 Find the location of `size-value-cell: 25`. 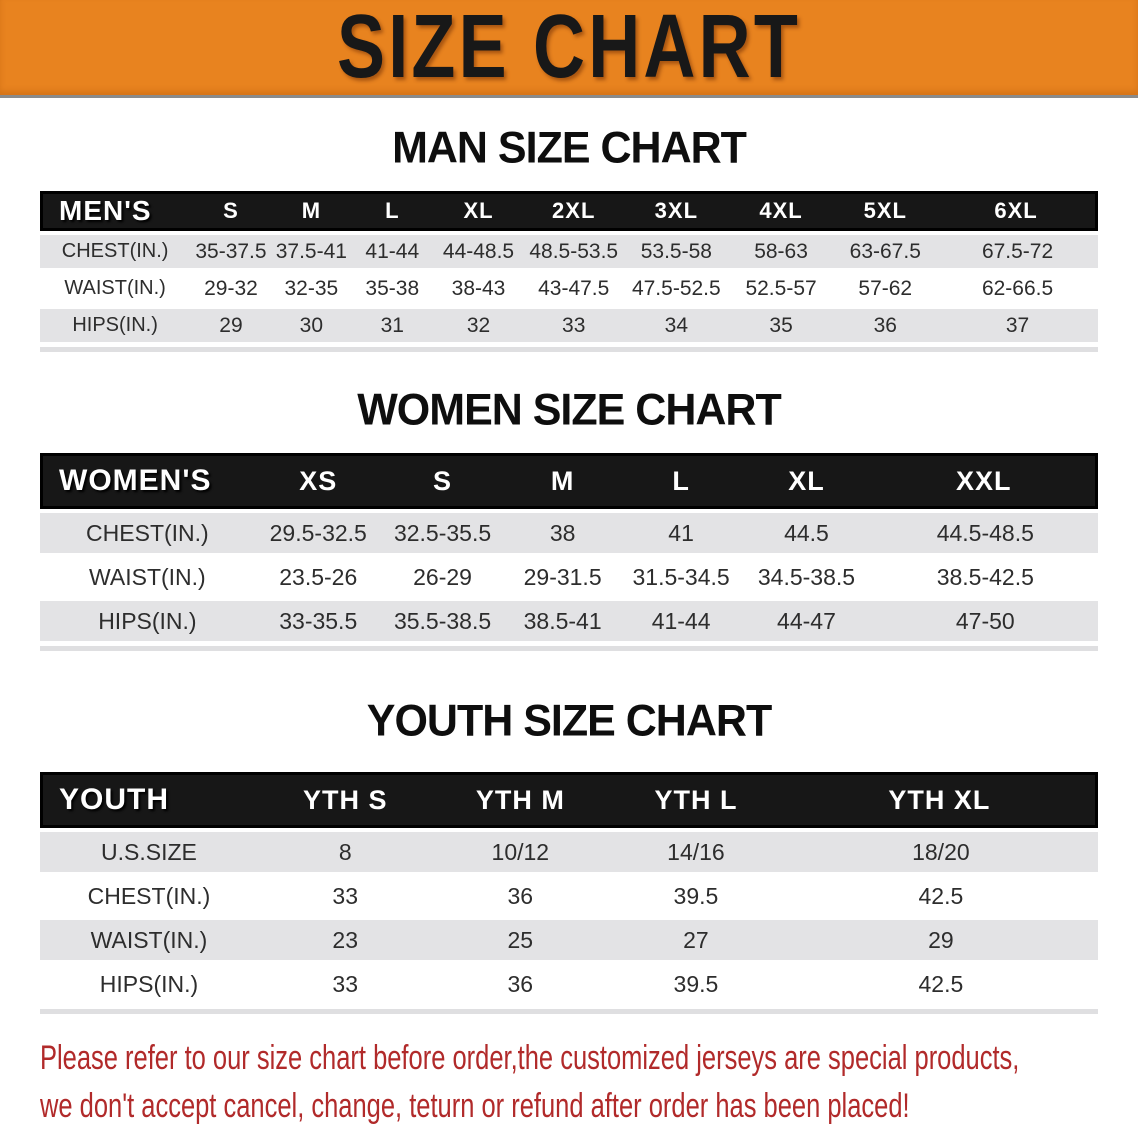

size-value-cell: 25 is located at coordinates (520, 940).